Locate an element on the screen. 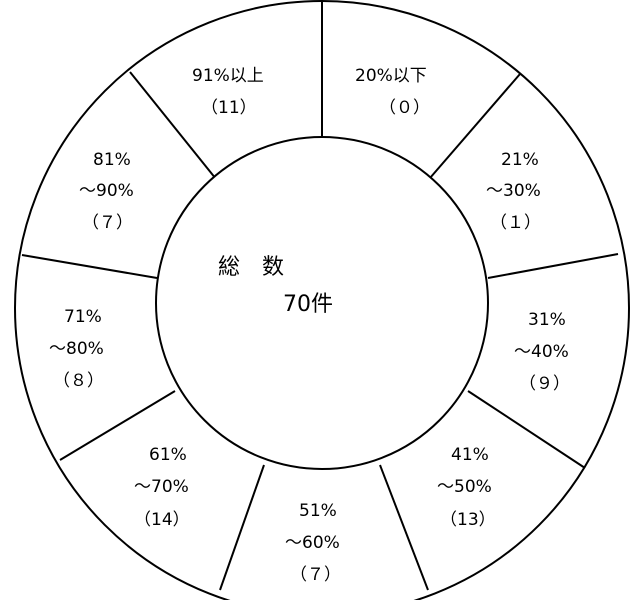 The height and width of the screenshot is (605, 630). segment-range: ～80% is located at coordinates (76, 349).